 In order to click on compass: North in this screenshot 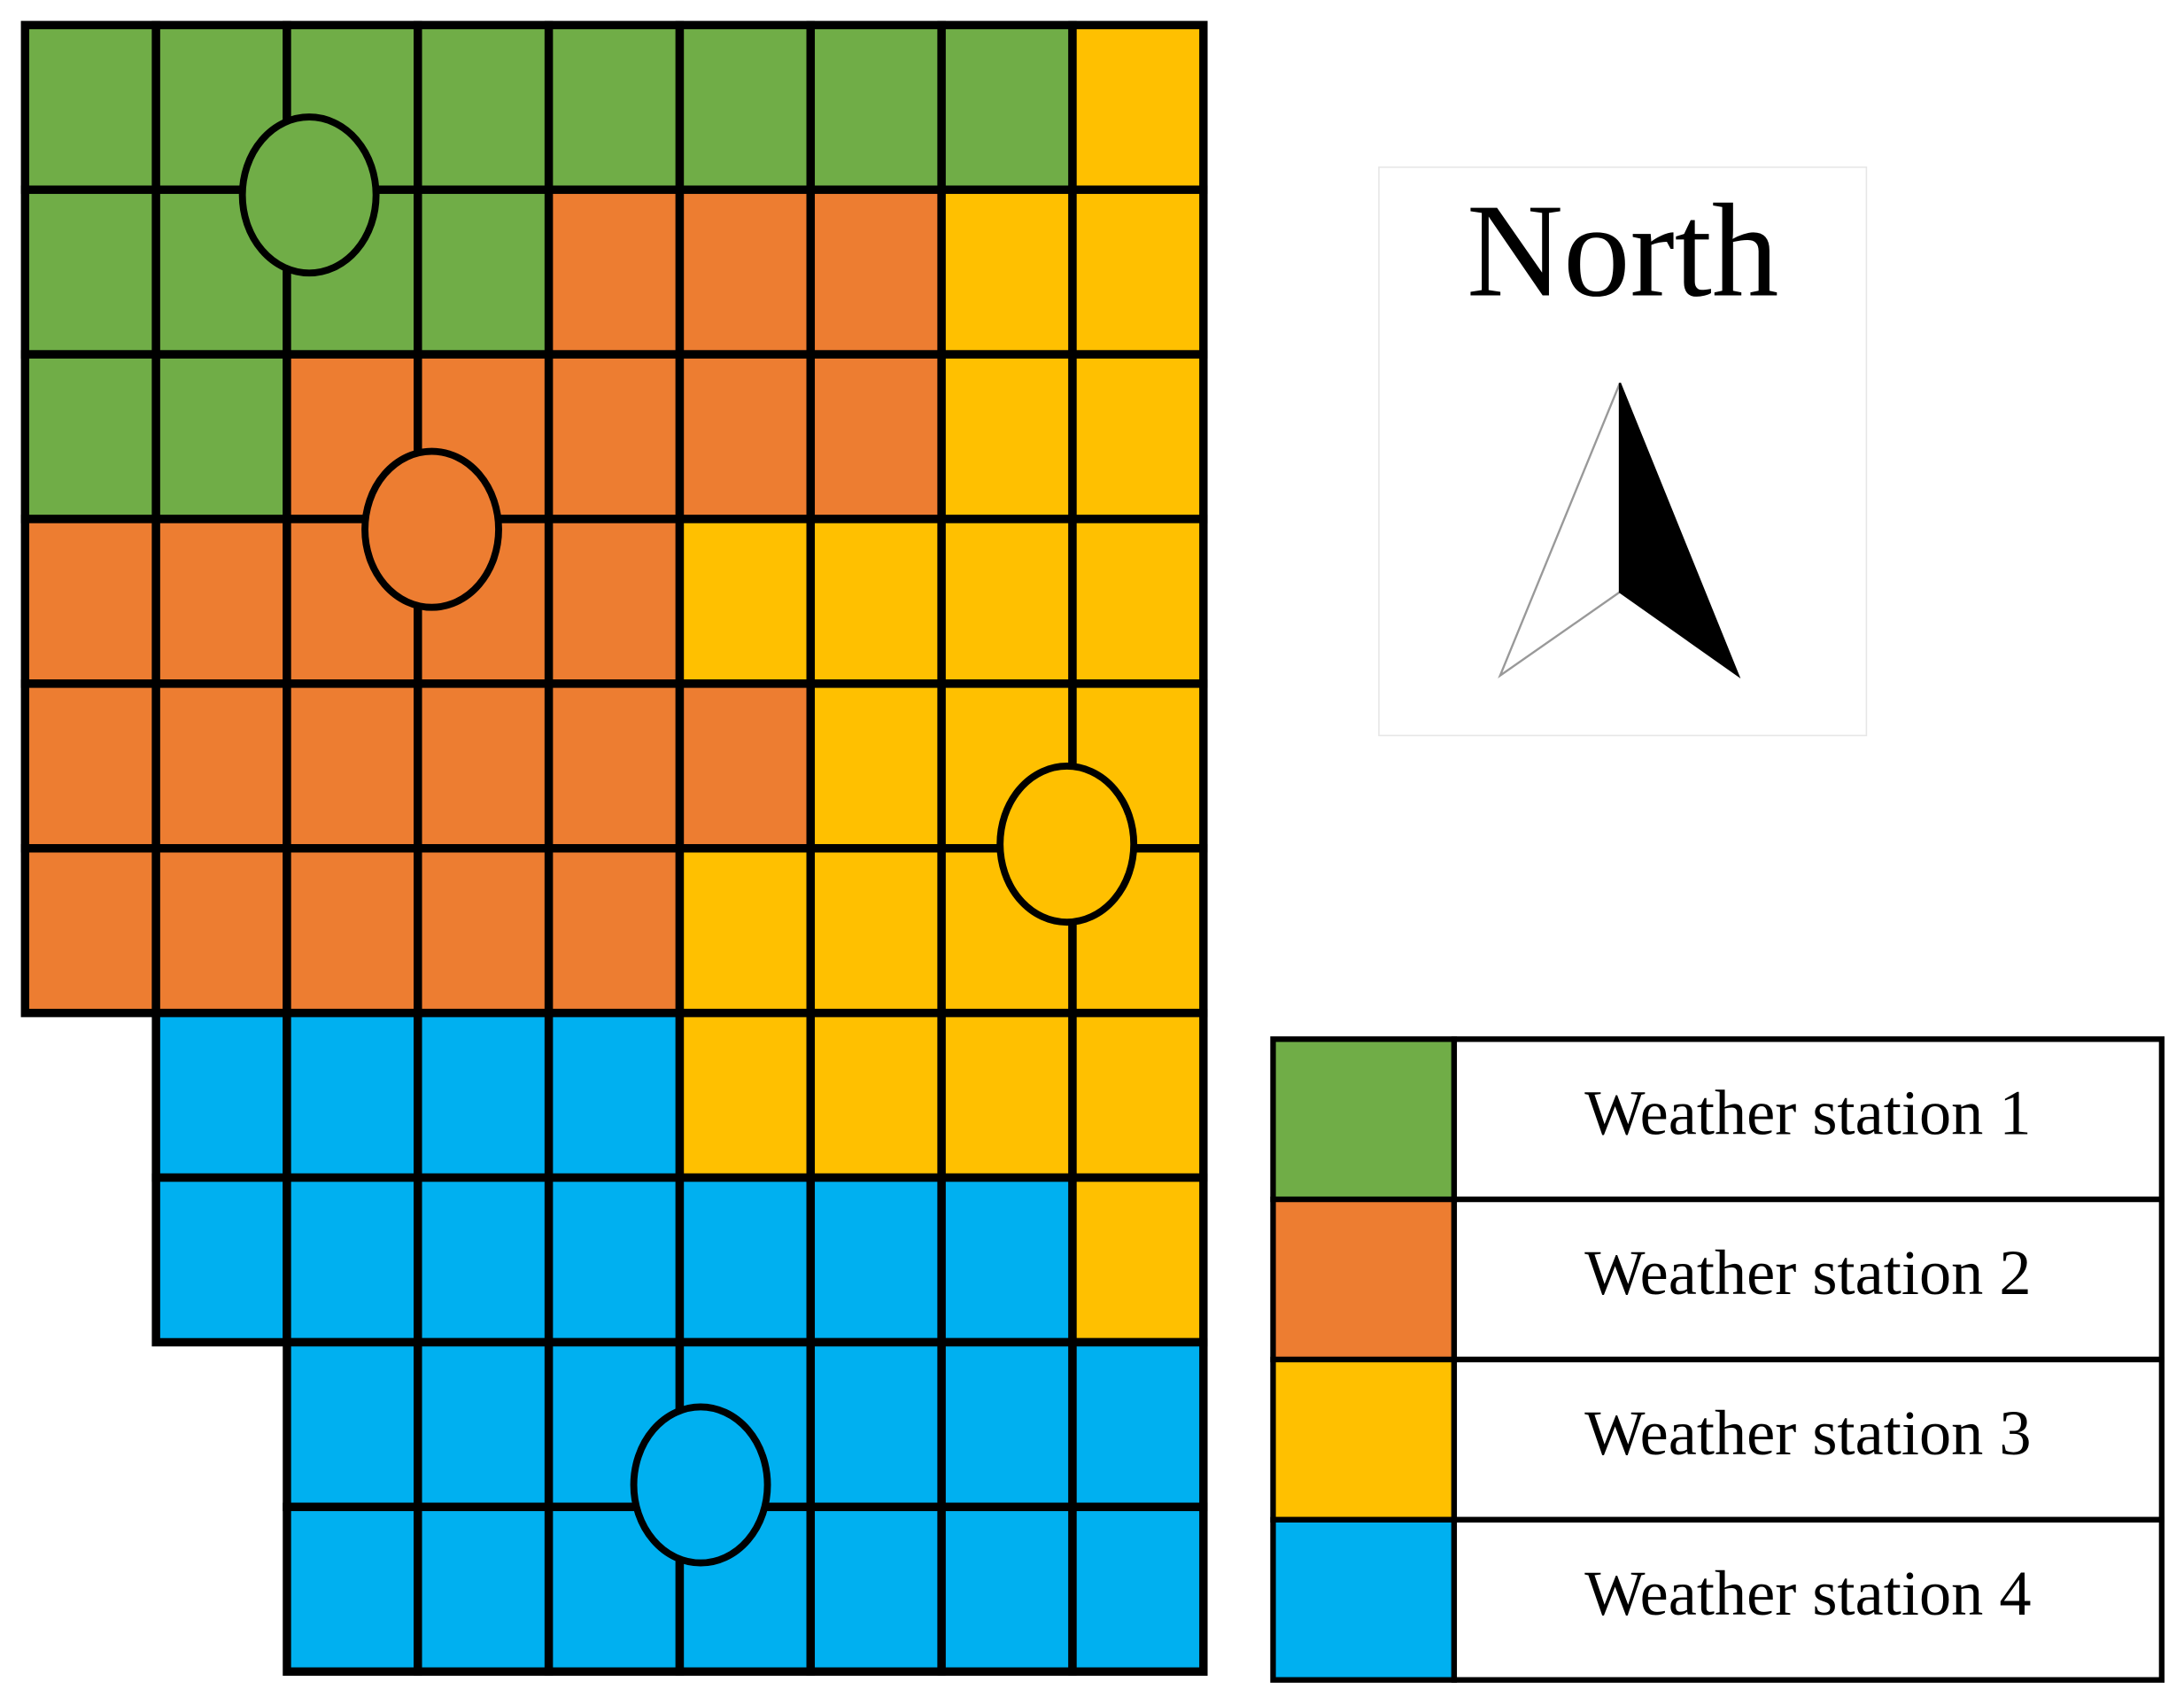, I will do `click(1623, 451)`.